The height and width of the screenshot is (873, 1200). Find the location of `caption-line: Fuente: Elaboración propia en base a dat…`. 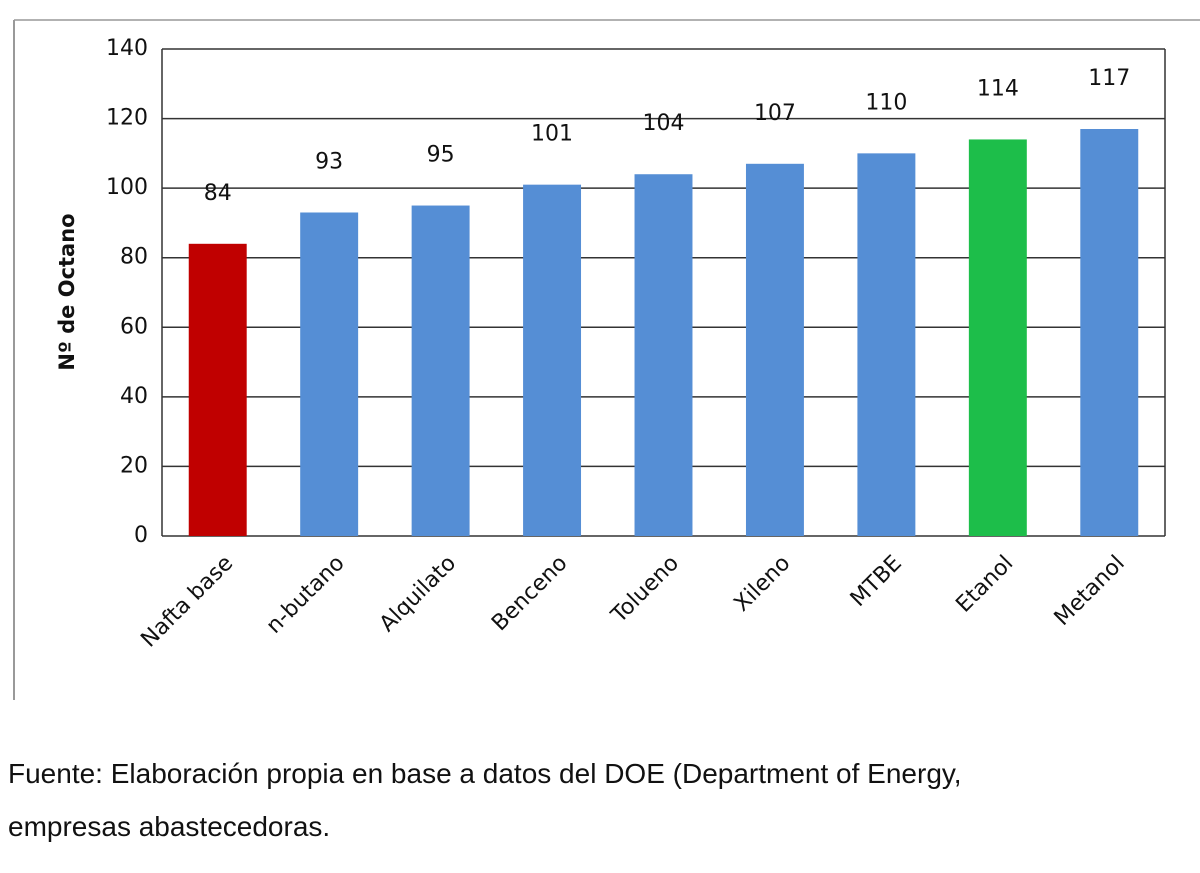

caption-line: Fuente: Elaboración propia en base a dat… is located at coordinates (485, 773).